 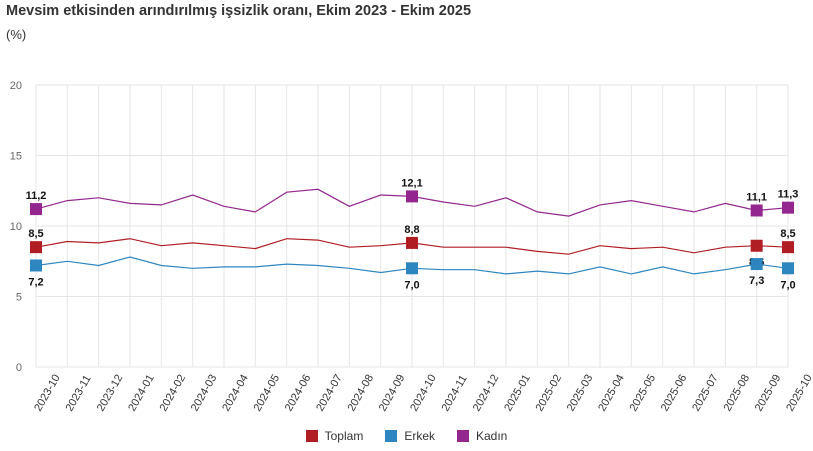 What do you see at coordinates (16, 34) in the screenshot?
I see `y-unit-label: (%)` at bounding box center [16, 34].